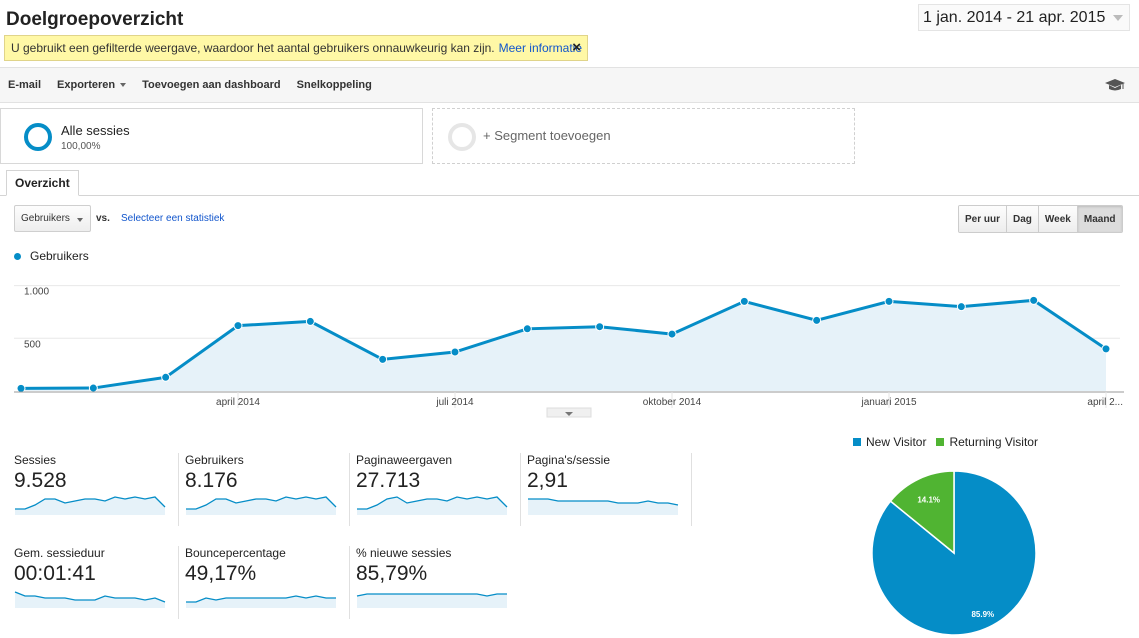 The height and width of the screenshot is (638, 1139). I want to click on scorecard: Paginaweergaven 27.713, so click(438, 489).